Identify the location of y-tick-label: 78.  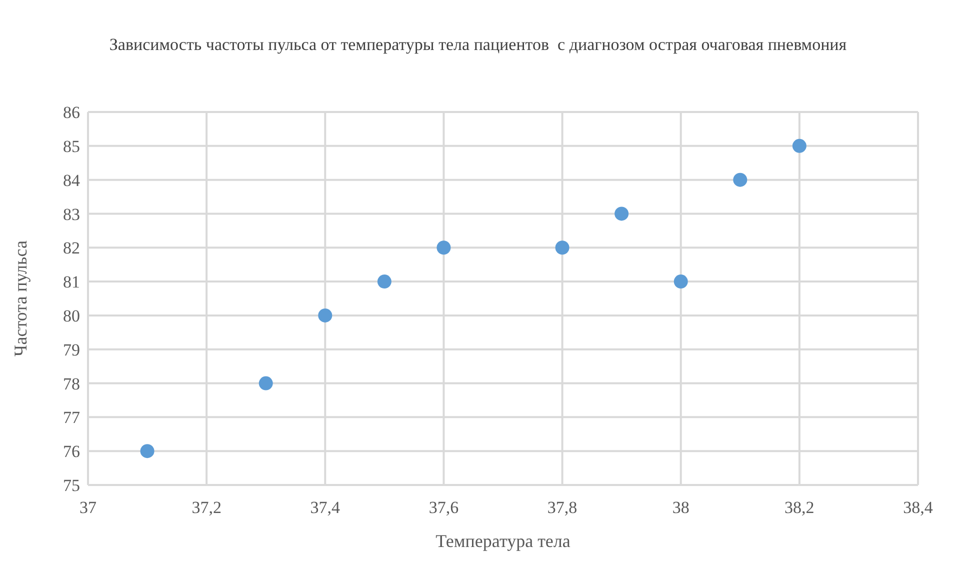
(71, 384).